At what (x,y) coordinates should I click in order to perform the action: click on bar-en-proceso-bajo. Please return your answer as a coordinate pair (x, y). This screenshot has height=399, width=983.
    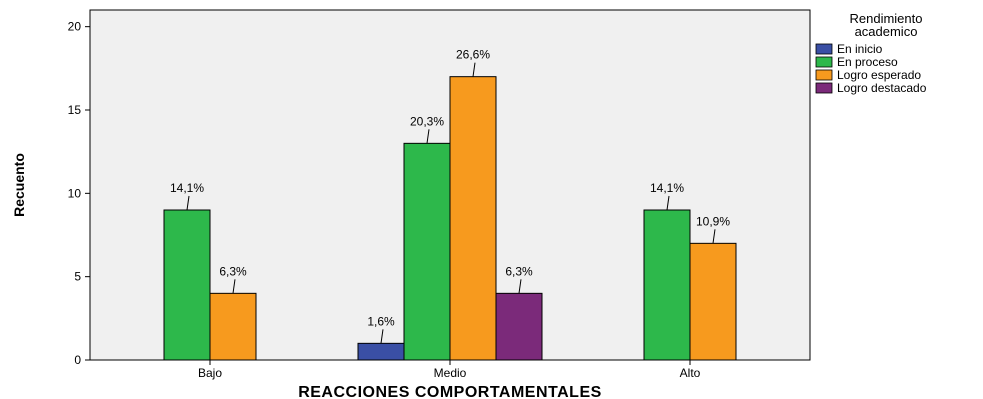
    Looking at the image, I should click on (187, 285).